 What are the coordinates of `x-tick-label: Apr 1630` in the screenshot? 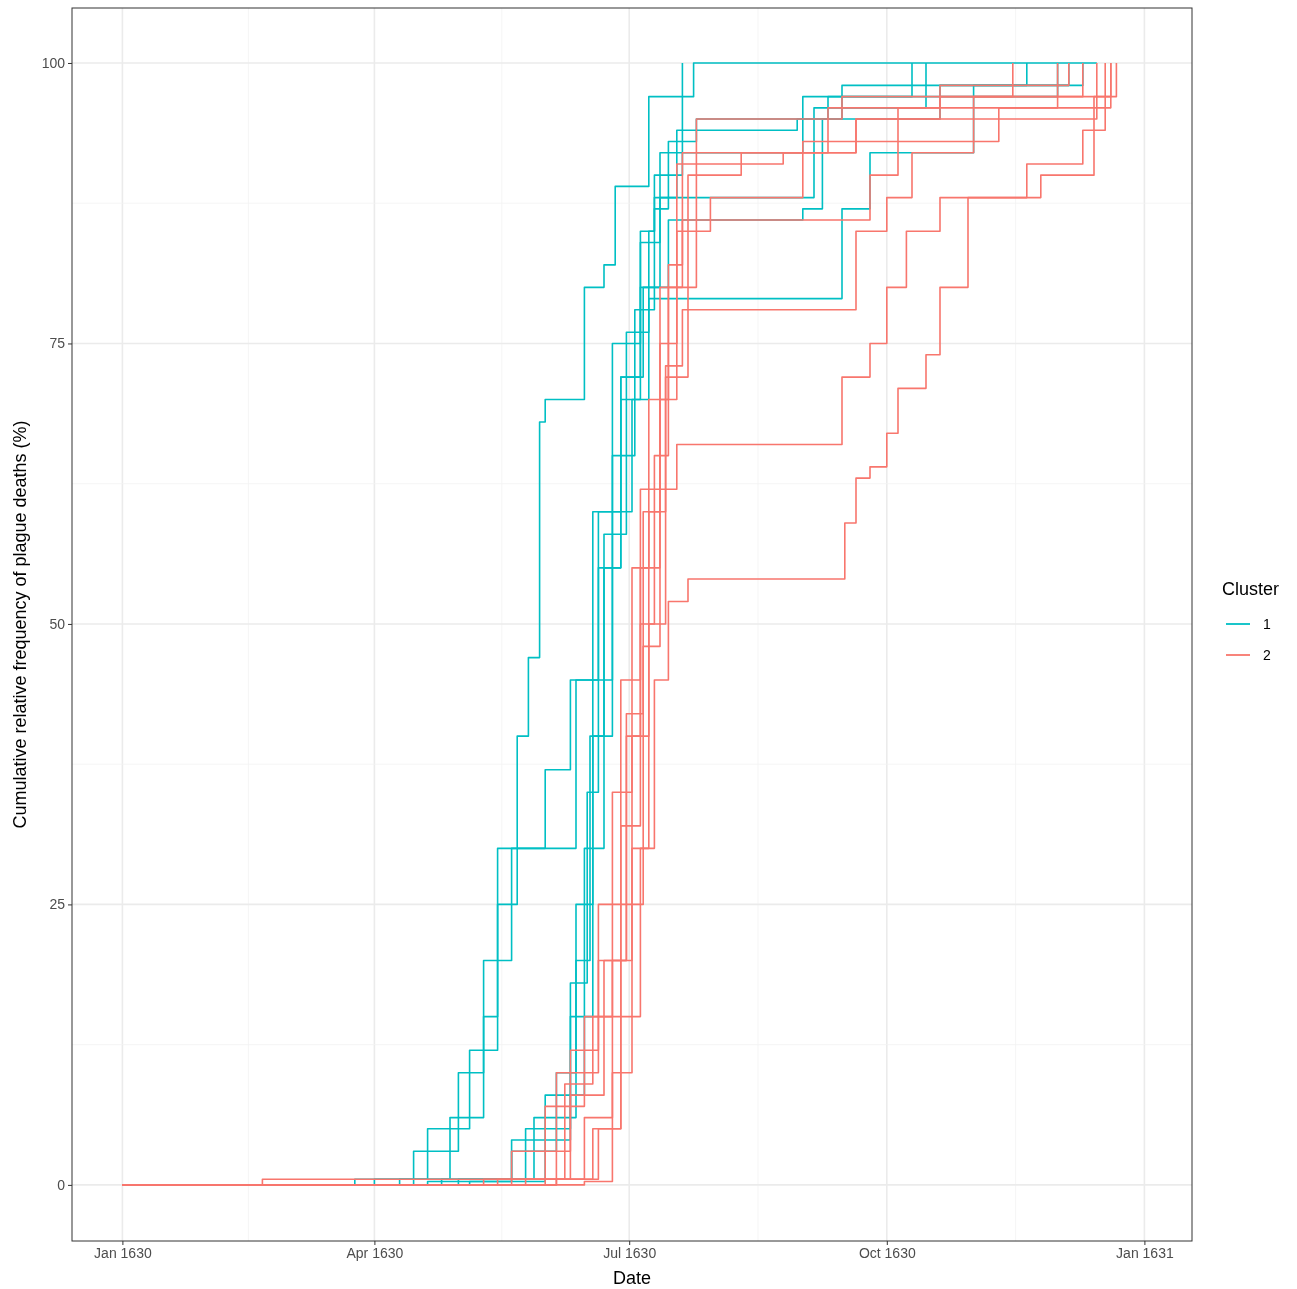 It's located at (375, 1252).